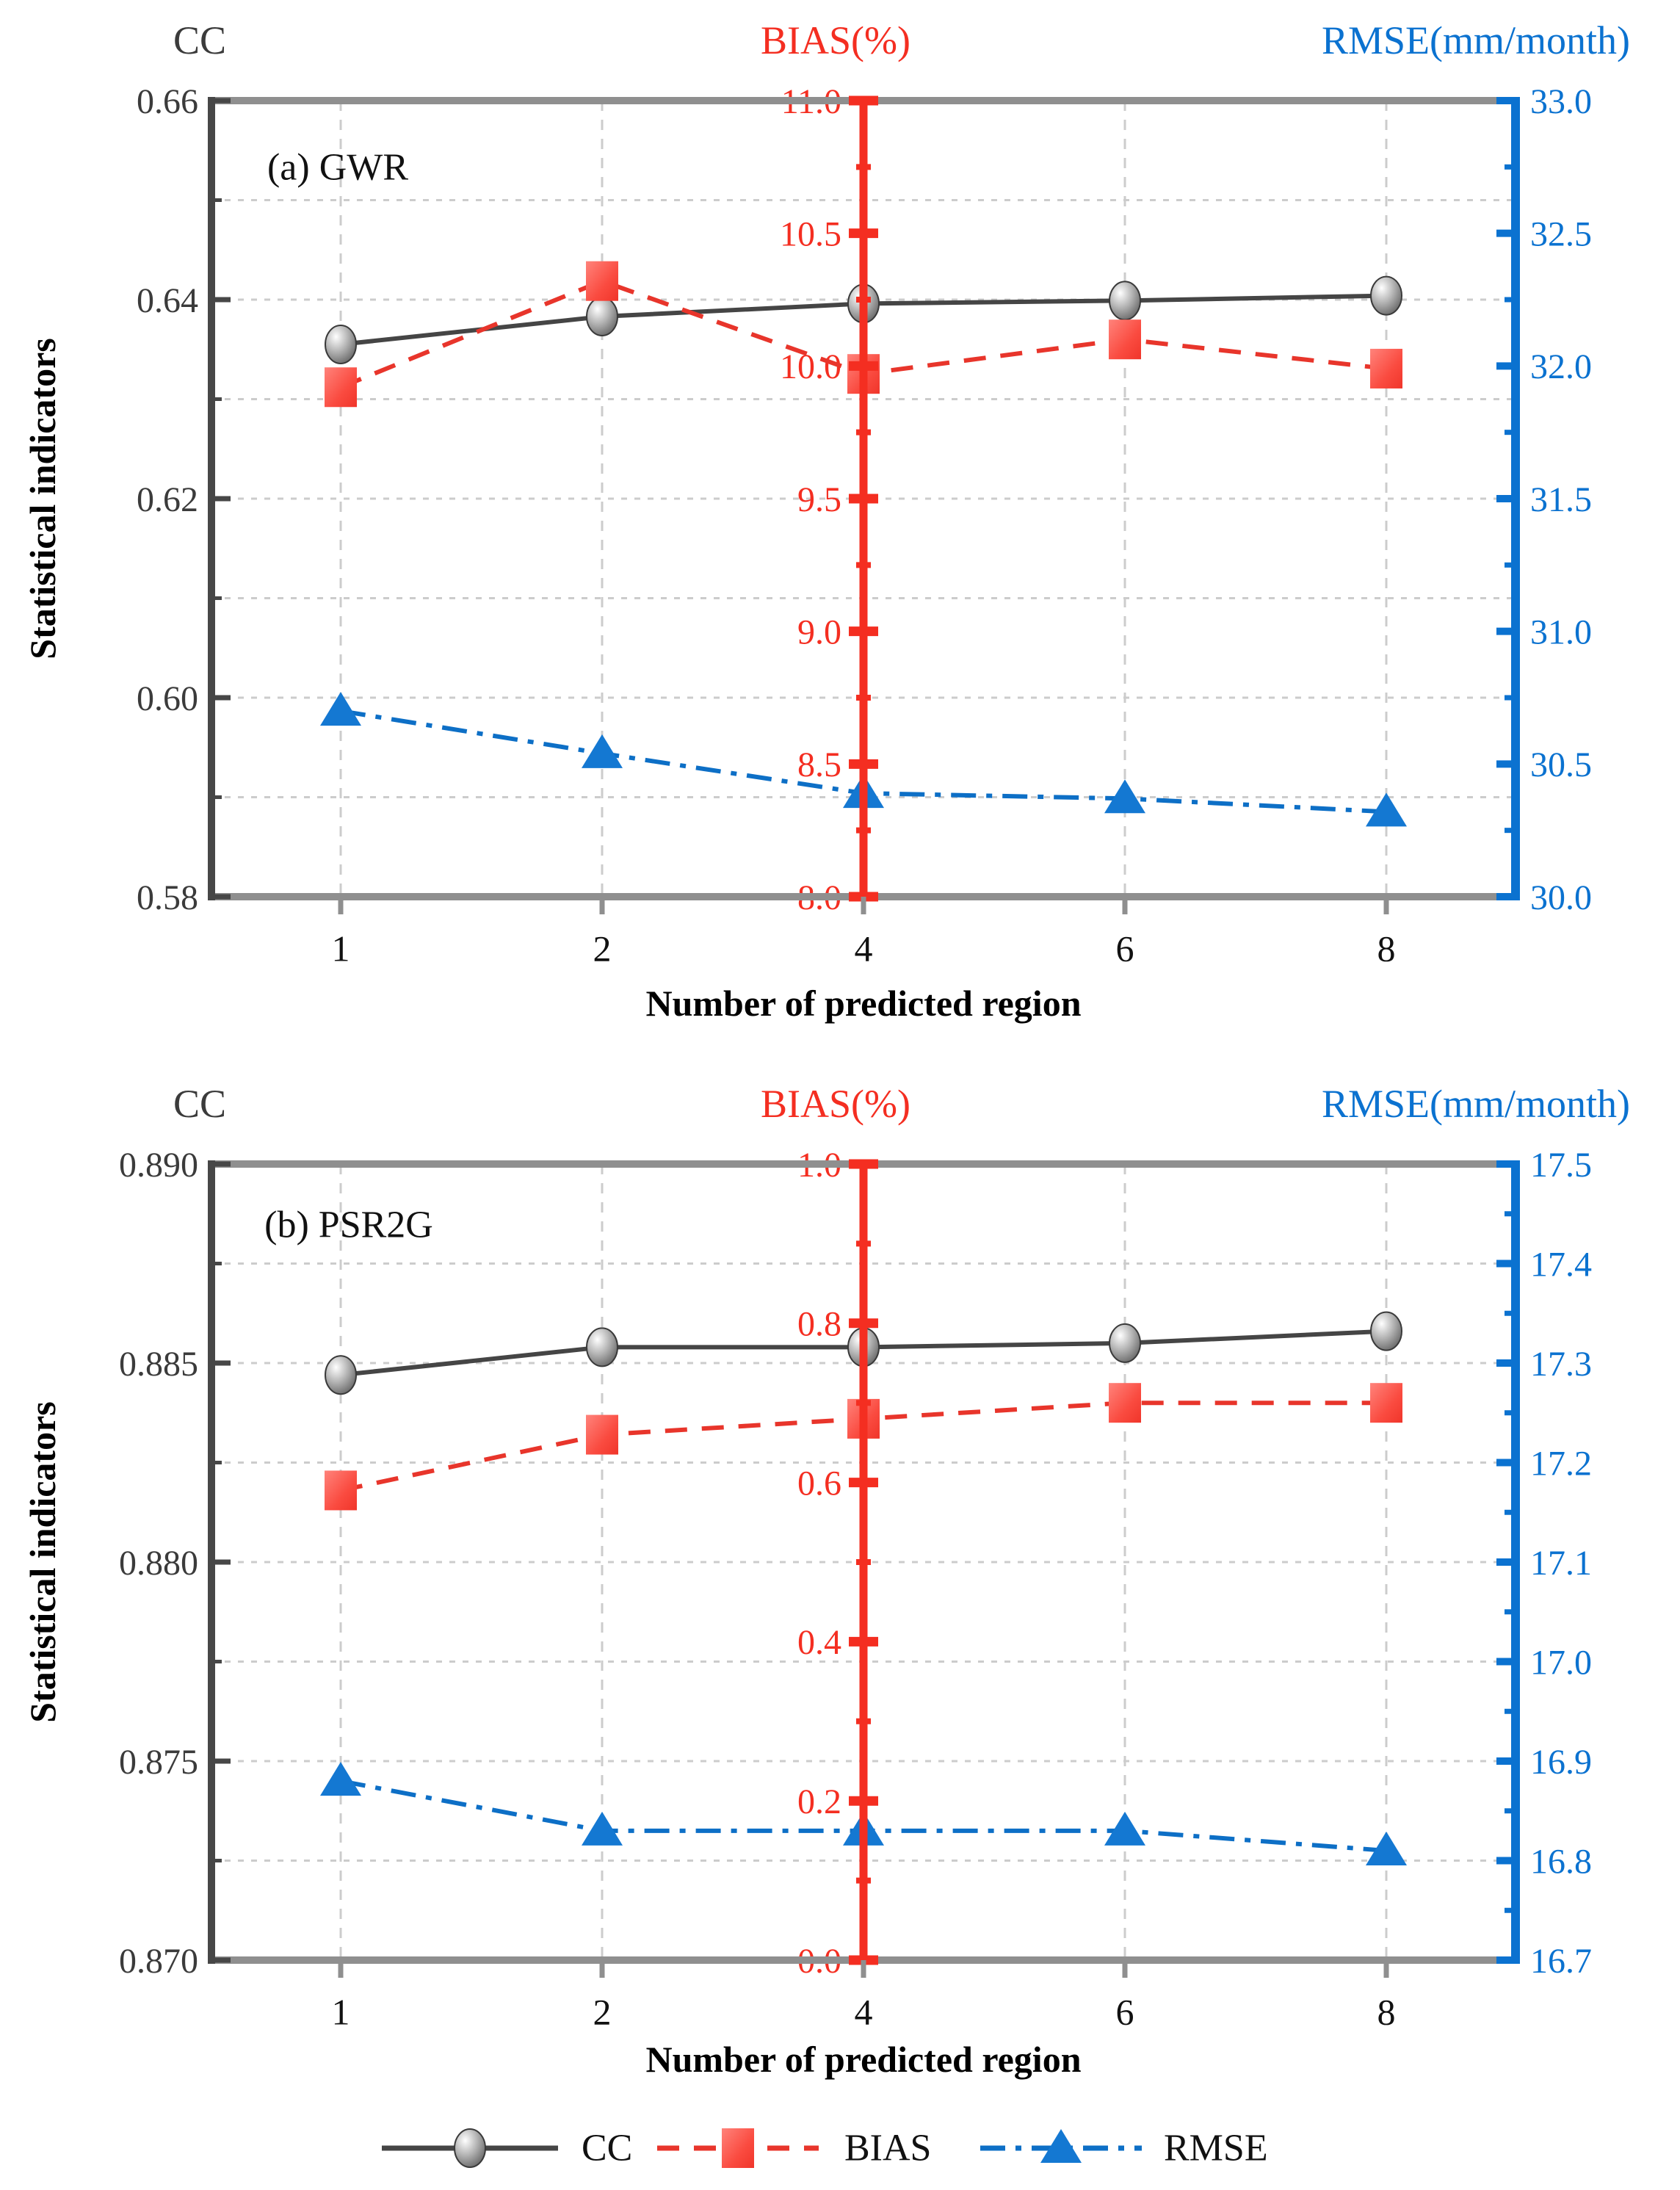  I want to click on tick-label: 17.3, so click(1561, 1365).